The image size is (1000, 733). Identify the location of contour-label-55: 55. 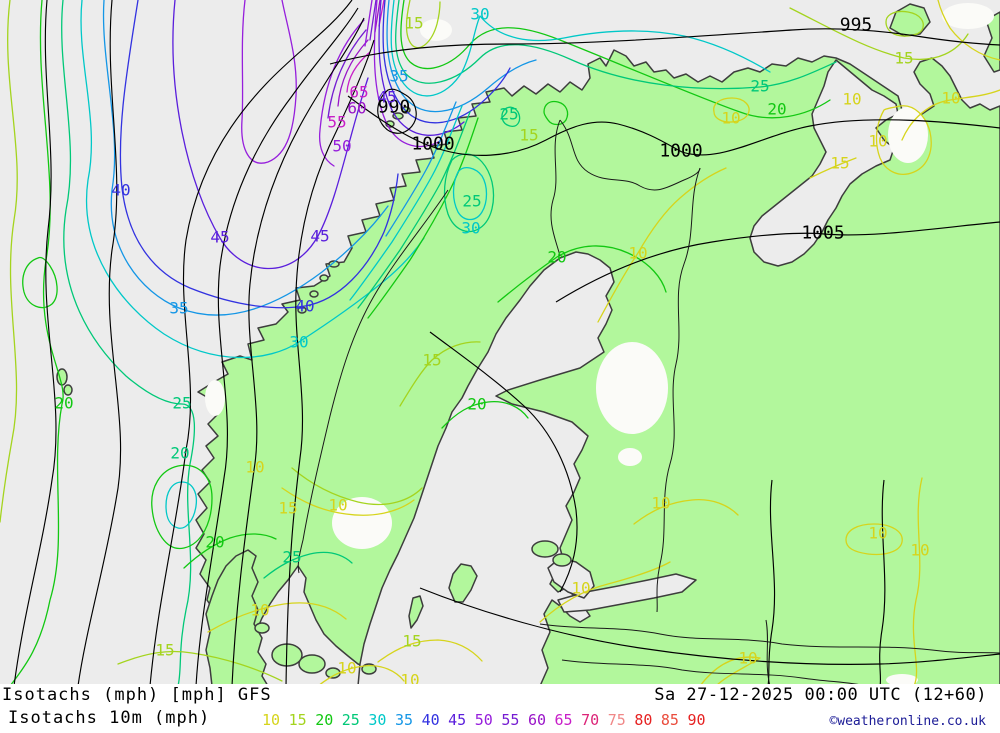
(336, 122).